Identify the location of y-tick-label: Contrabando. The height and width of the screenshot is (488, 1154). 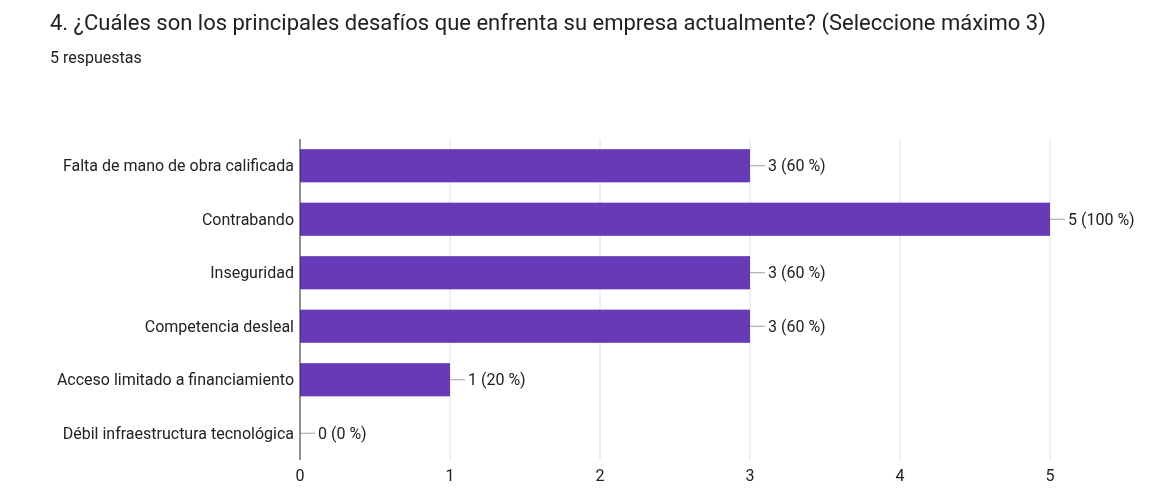
(247, 219).